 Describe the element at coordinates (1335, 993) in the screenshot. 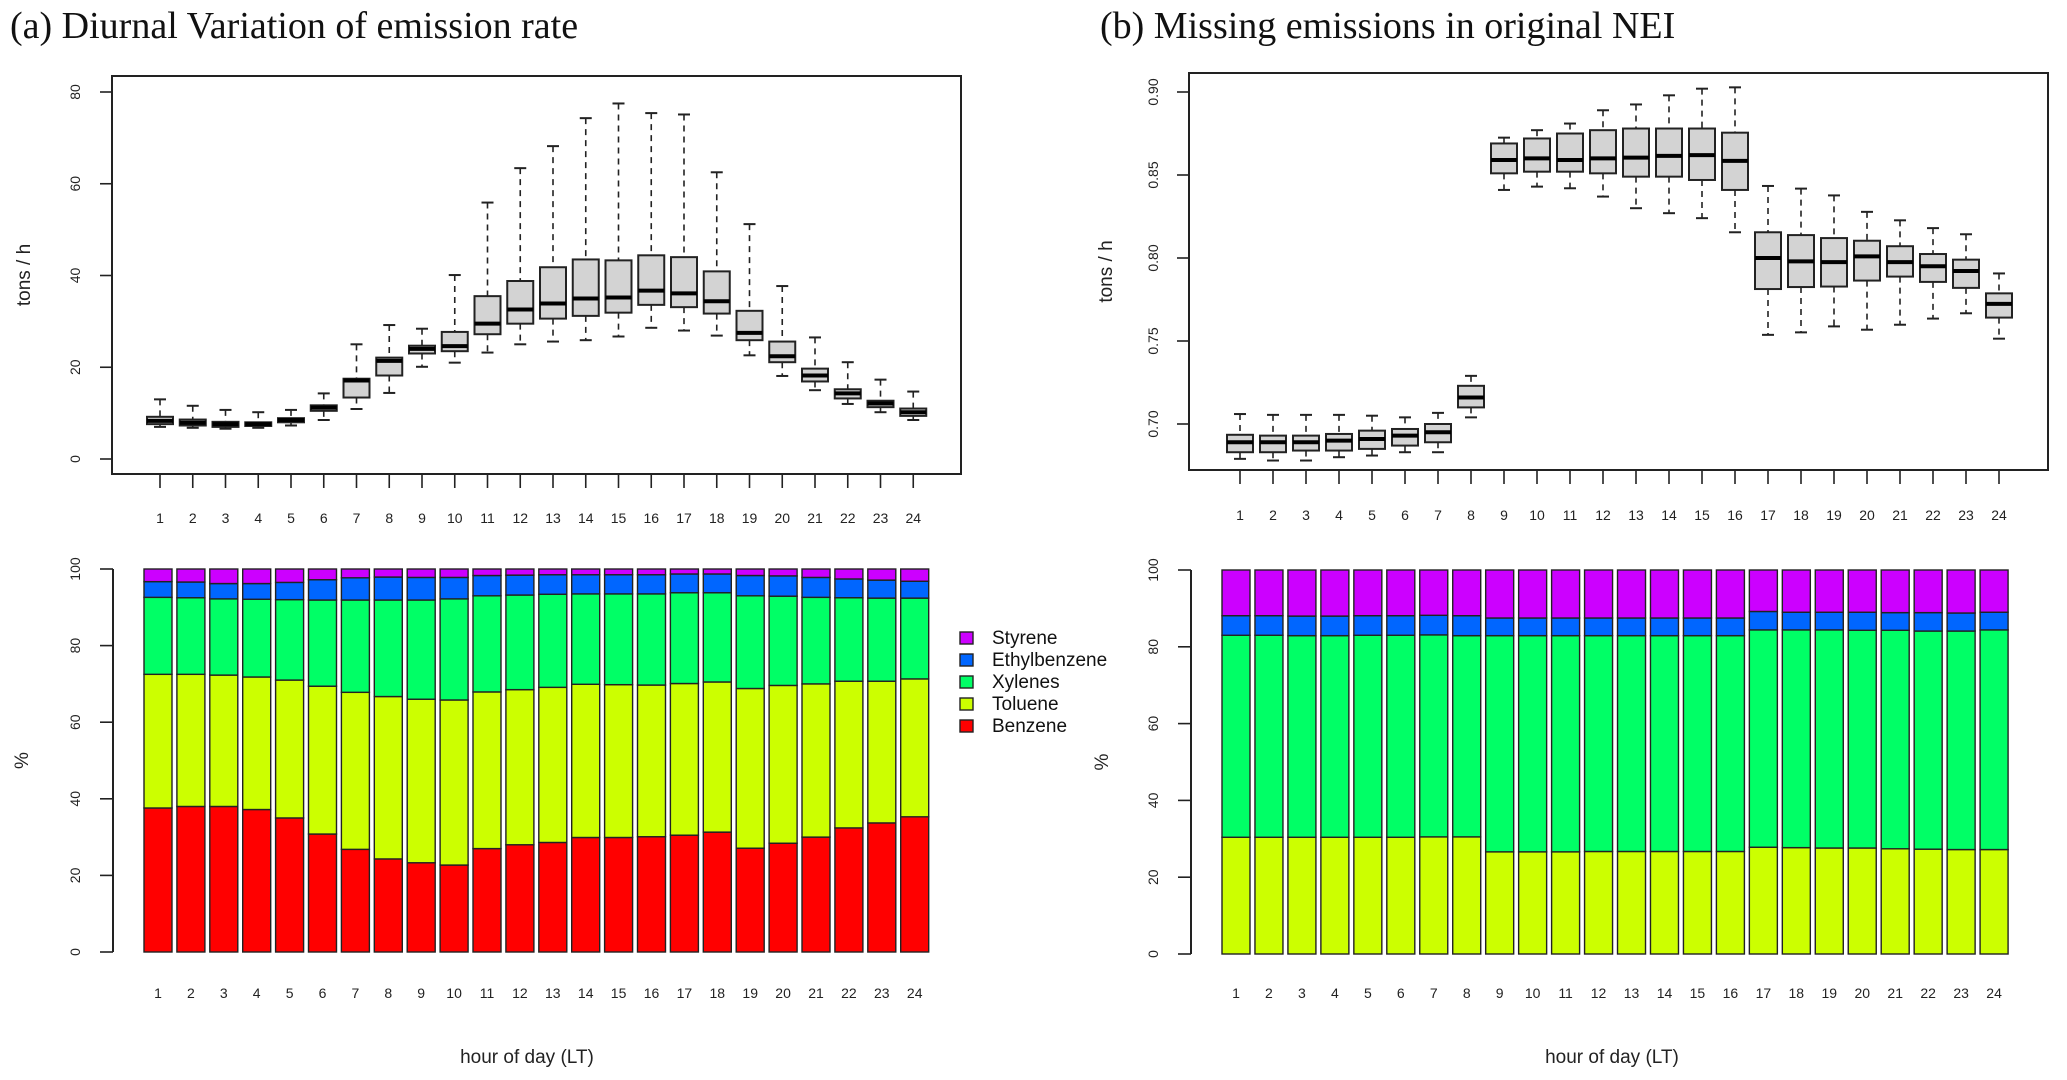

I see `x-tick-label: 4` at that location.